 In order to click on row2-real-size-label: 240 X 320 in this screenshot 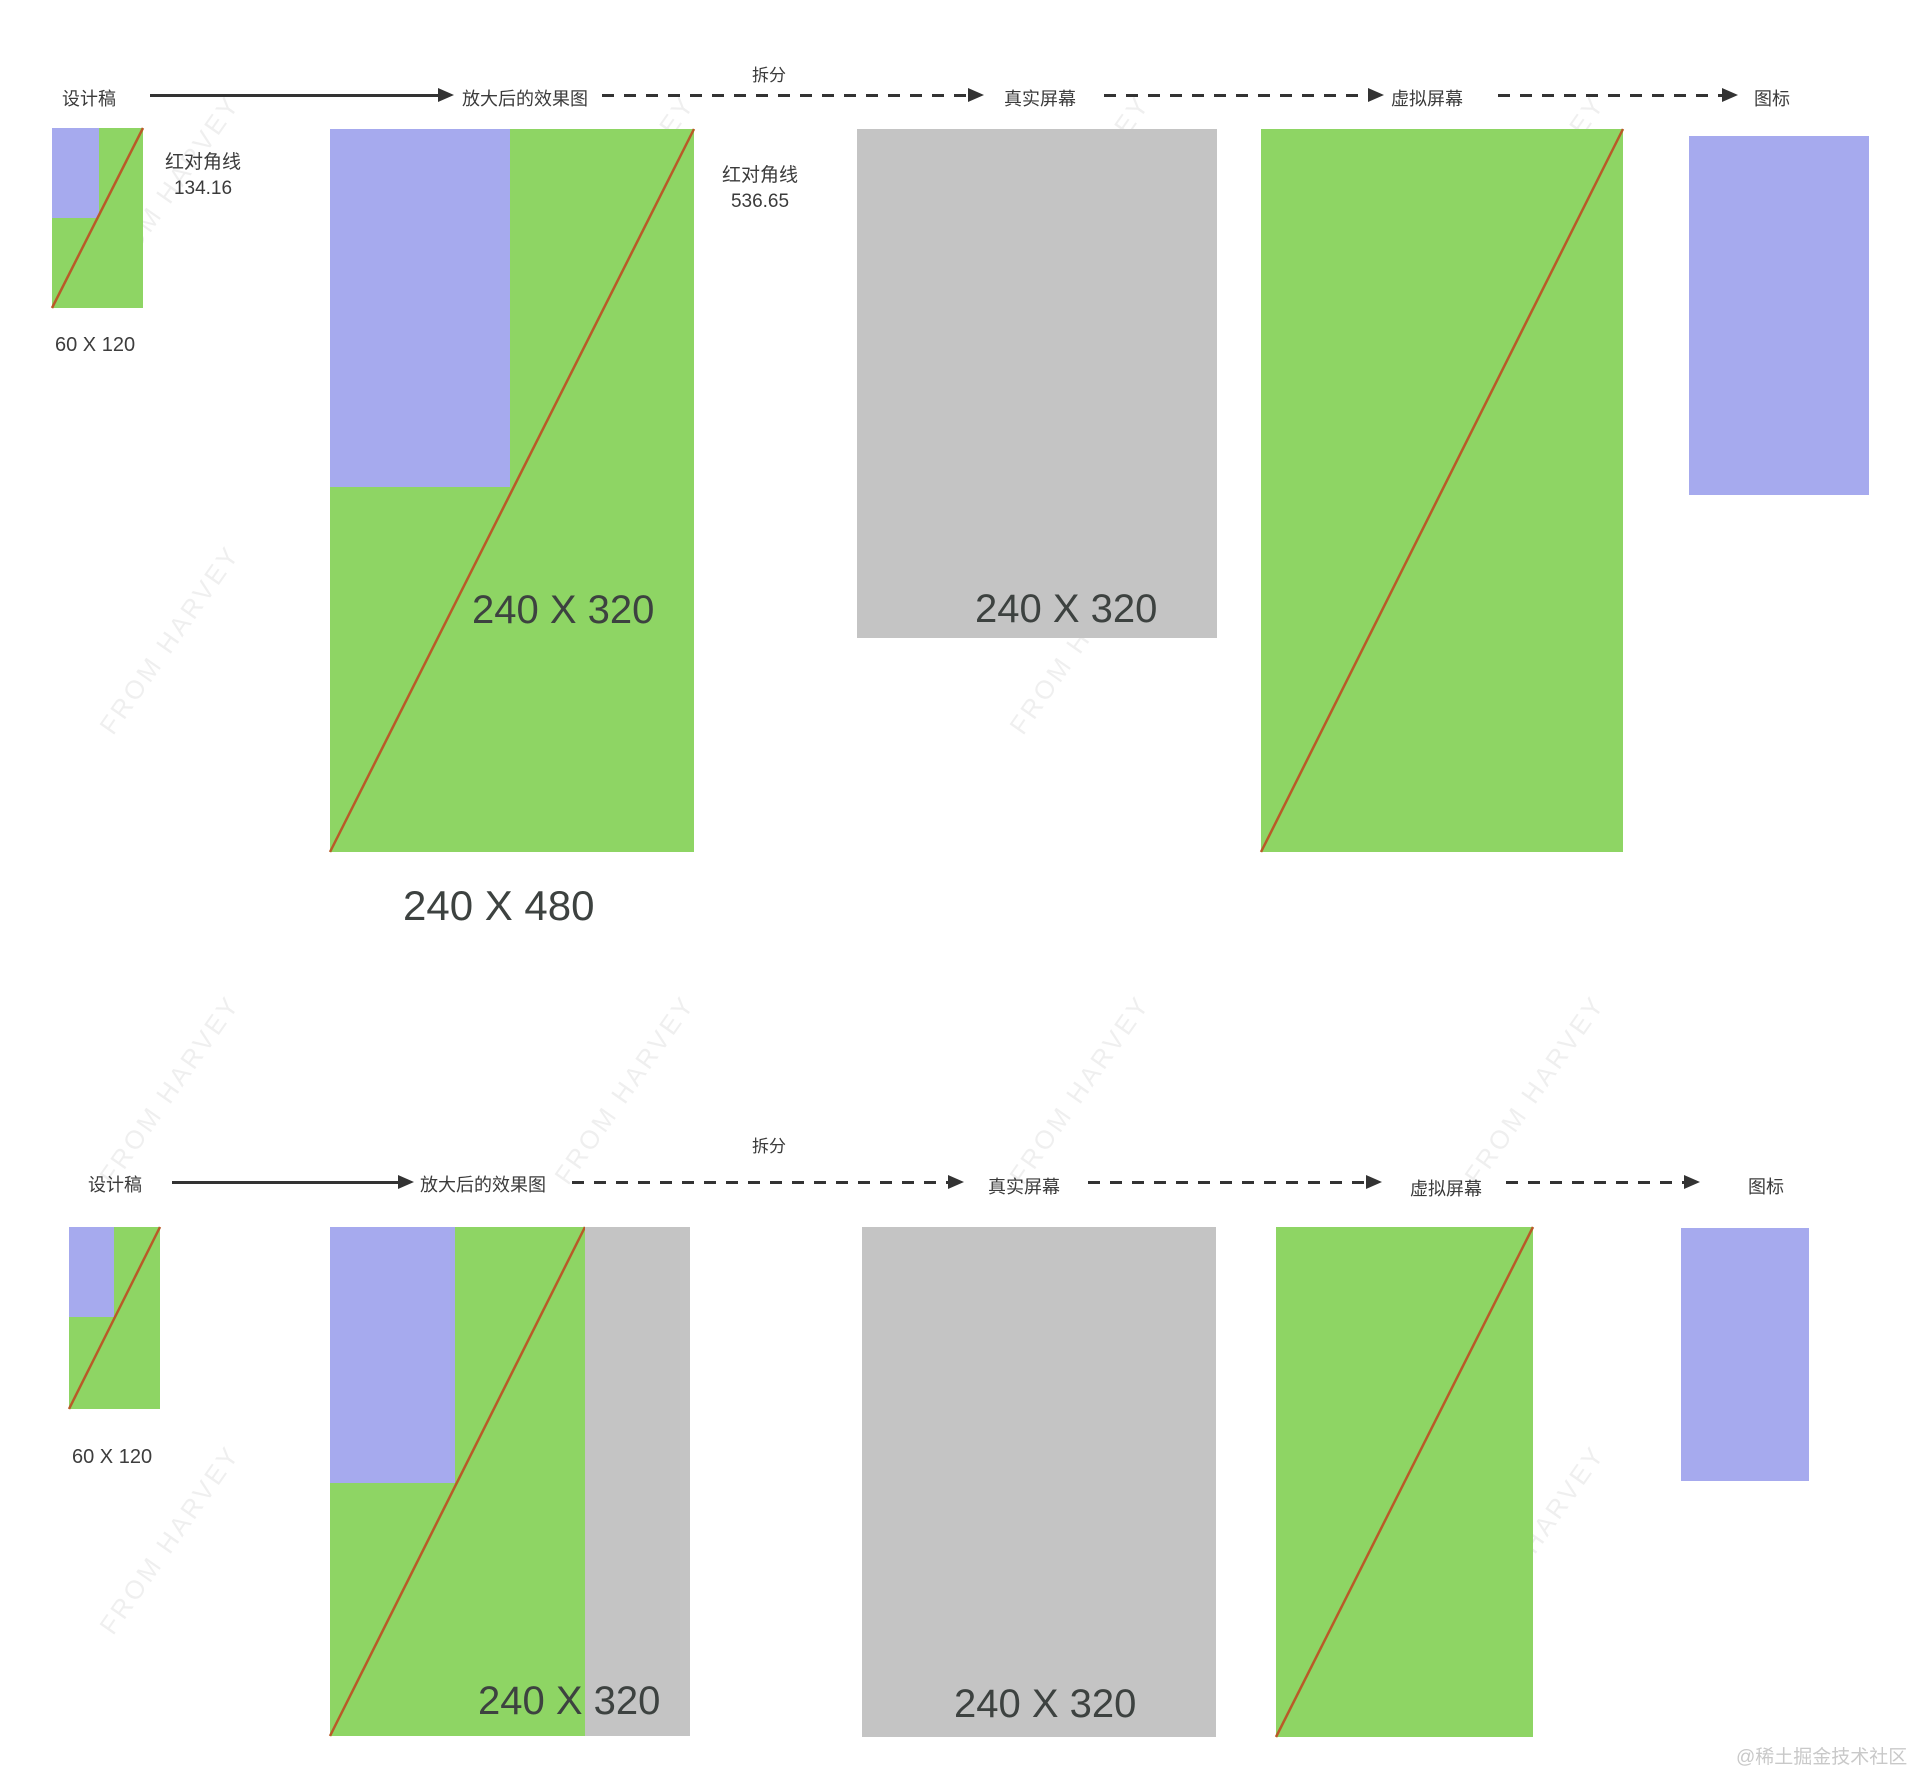, I will do `click(1045, 1704)`.